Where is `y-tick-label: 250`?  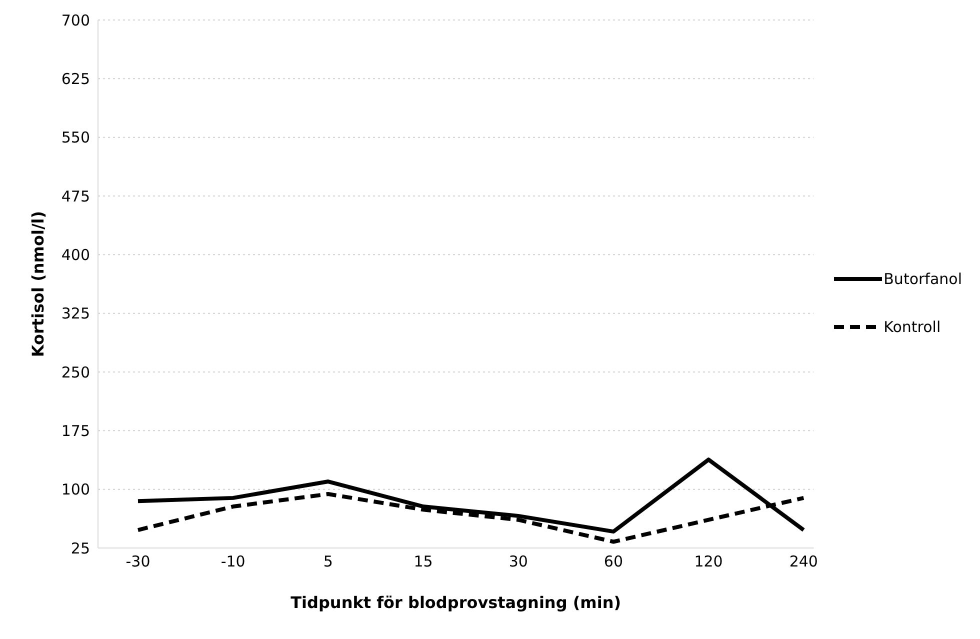 y-tick-label: 250 is located at coordinates (75, 372).